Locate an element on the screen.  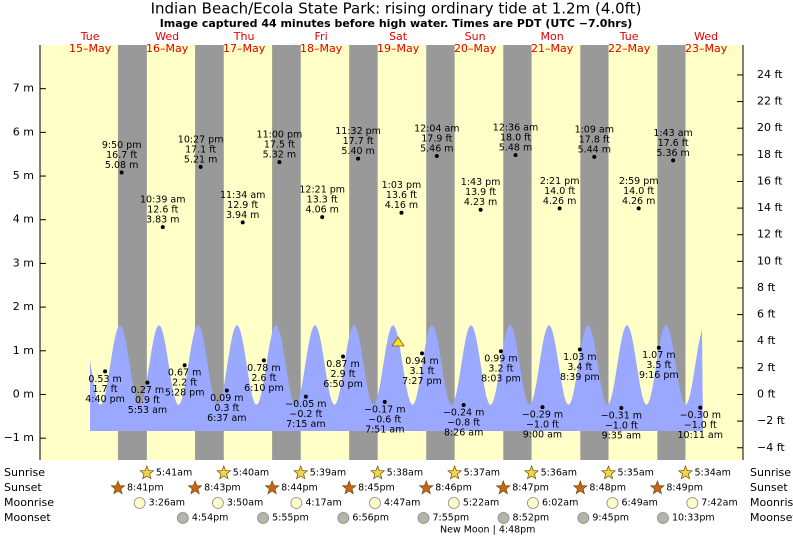
tide-label: 14.0 ft is located at coordinates (559, 191).